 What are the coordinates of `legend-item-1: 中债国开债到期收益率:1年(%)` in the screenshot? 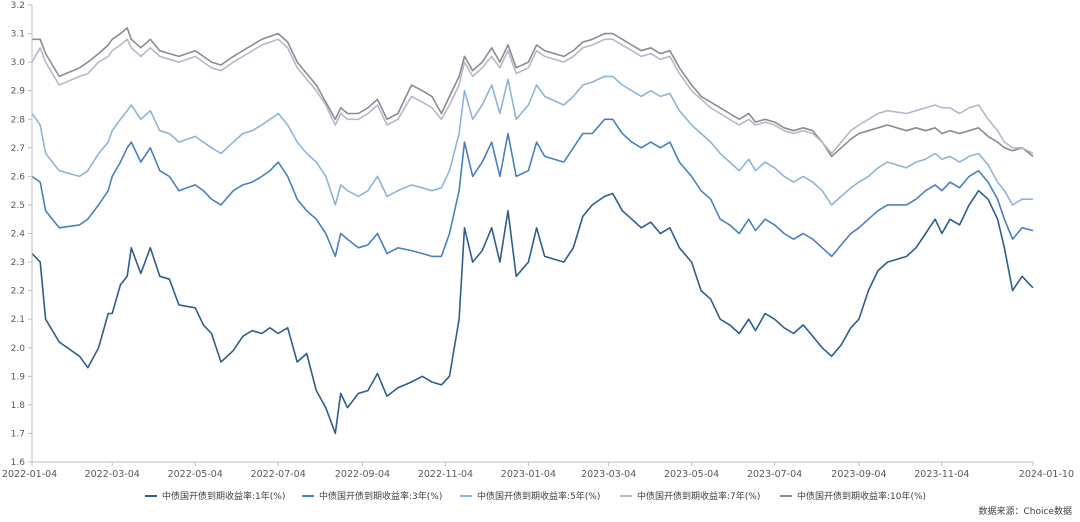 It's located at (215, 495).